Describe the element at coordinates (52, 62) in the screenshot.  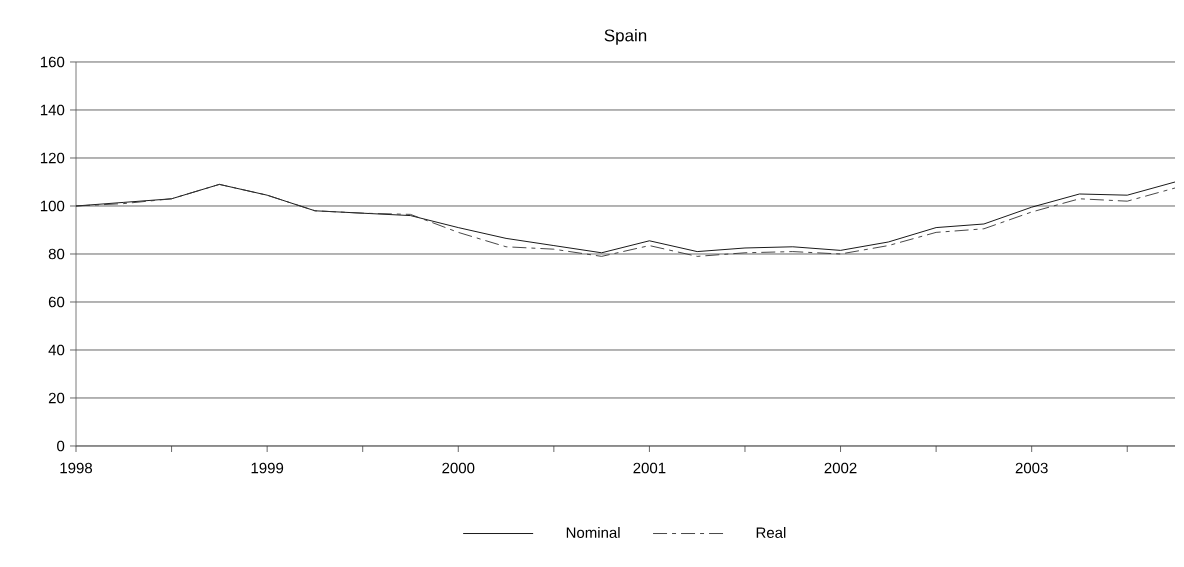
I see `y-tick-label: 160` at that location.